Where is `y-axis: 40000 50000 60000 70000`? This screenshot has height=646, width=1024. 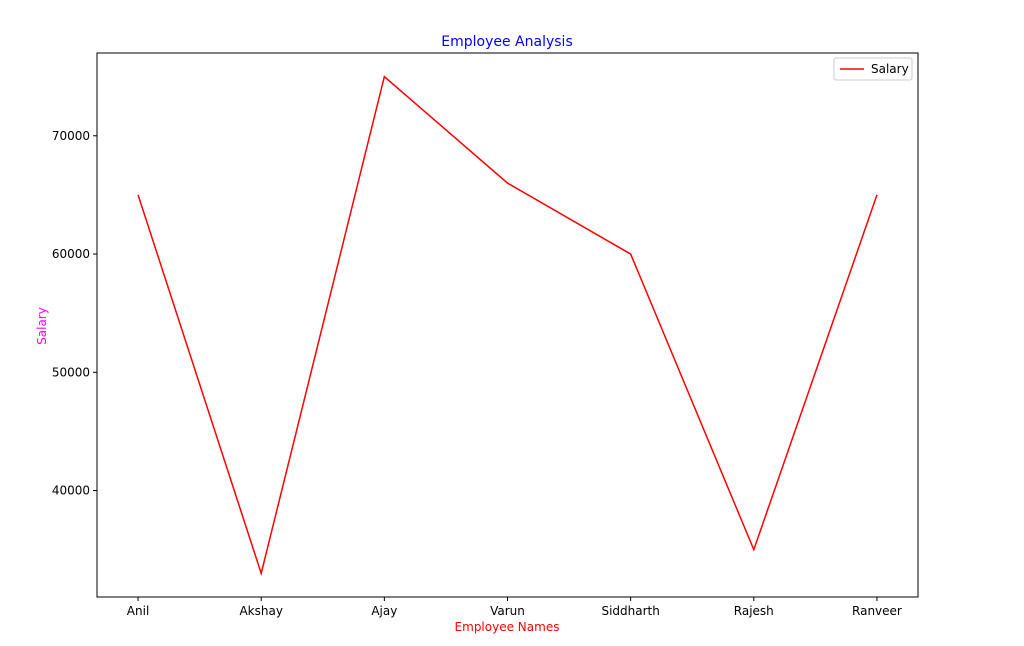
y-axis: 40000 50000 60000 70000 is located at coordinates (74, 313).